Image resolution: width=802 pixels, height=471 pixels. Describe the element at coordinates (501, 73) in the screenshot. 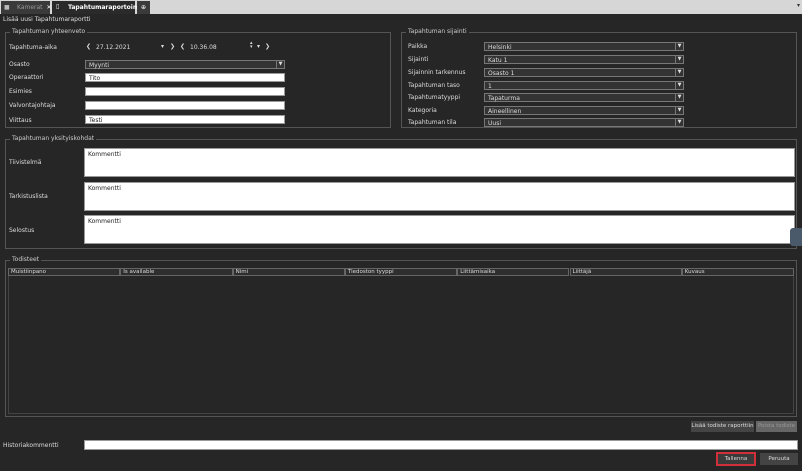

I see `select-value: Osasto 1` at that location.